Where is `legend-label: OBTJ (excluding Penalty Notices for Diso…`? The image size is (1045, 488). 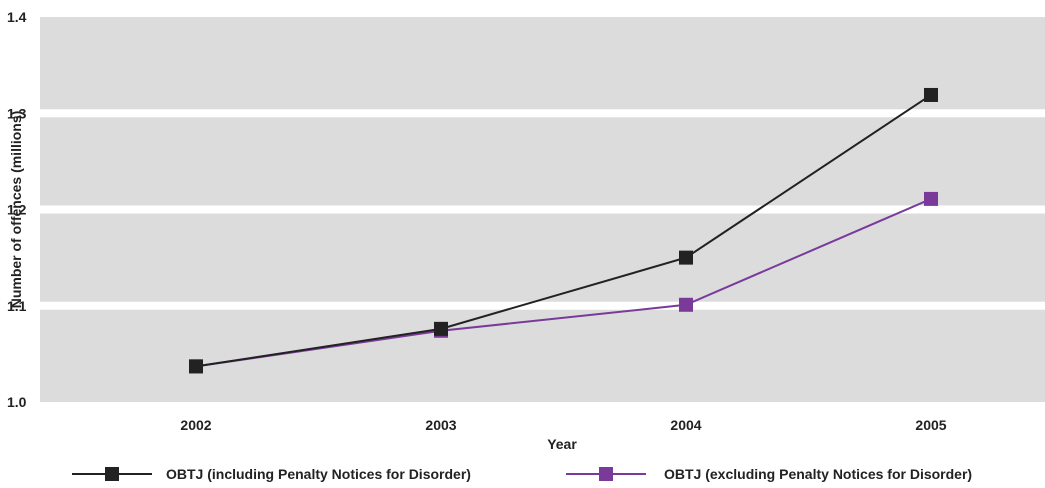
legend-label: OBTJ (excluding Penalty Notices for Diso… is located at coordinates (818, 474).